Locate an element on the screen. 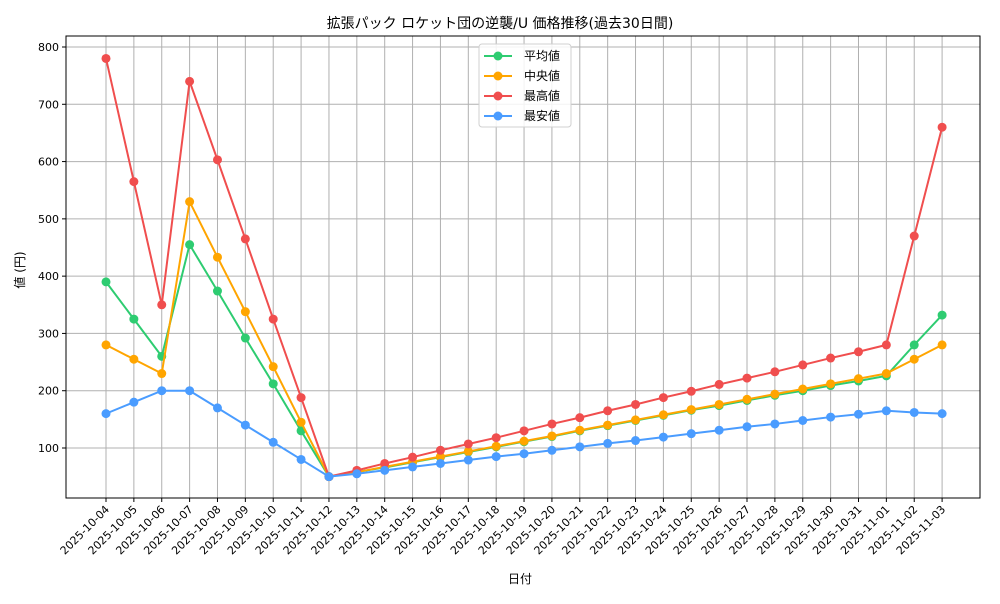 The width and height of the screenshot is (1000, 604). x-axis-label: 日付 is located at coordinates (520, 579).